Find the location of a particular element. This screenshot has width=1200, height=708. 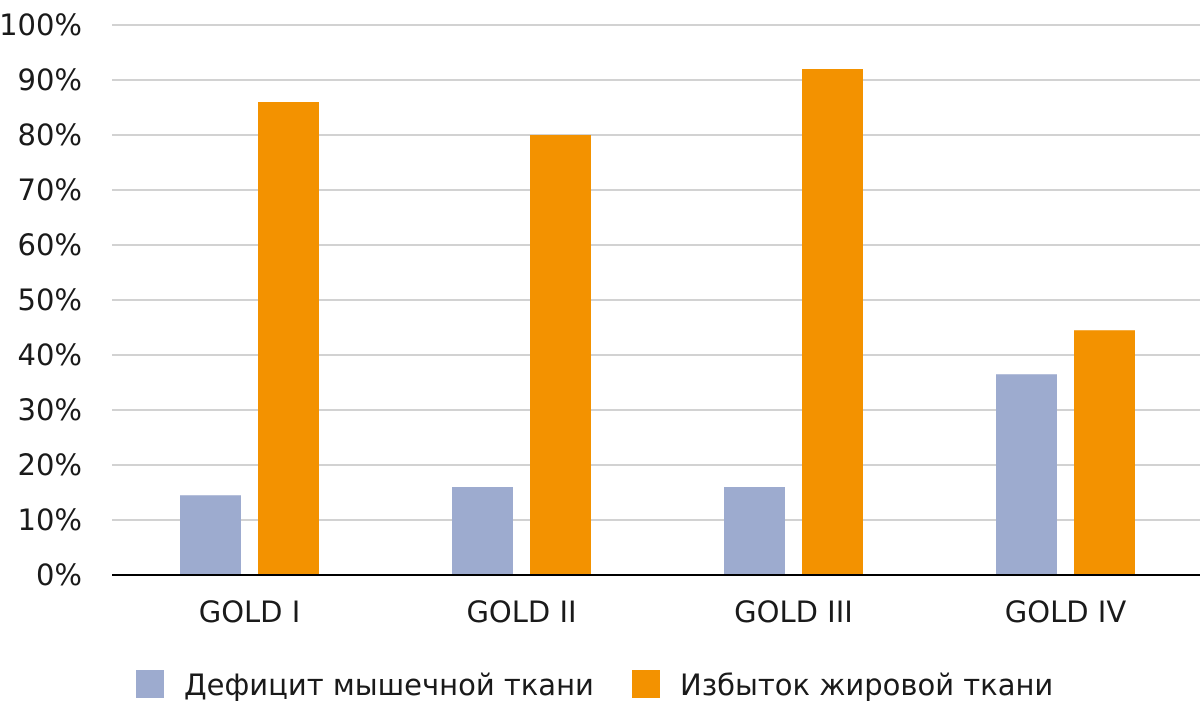

x-category-label: GOLD IV is located at coordinates (1066, 612).